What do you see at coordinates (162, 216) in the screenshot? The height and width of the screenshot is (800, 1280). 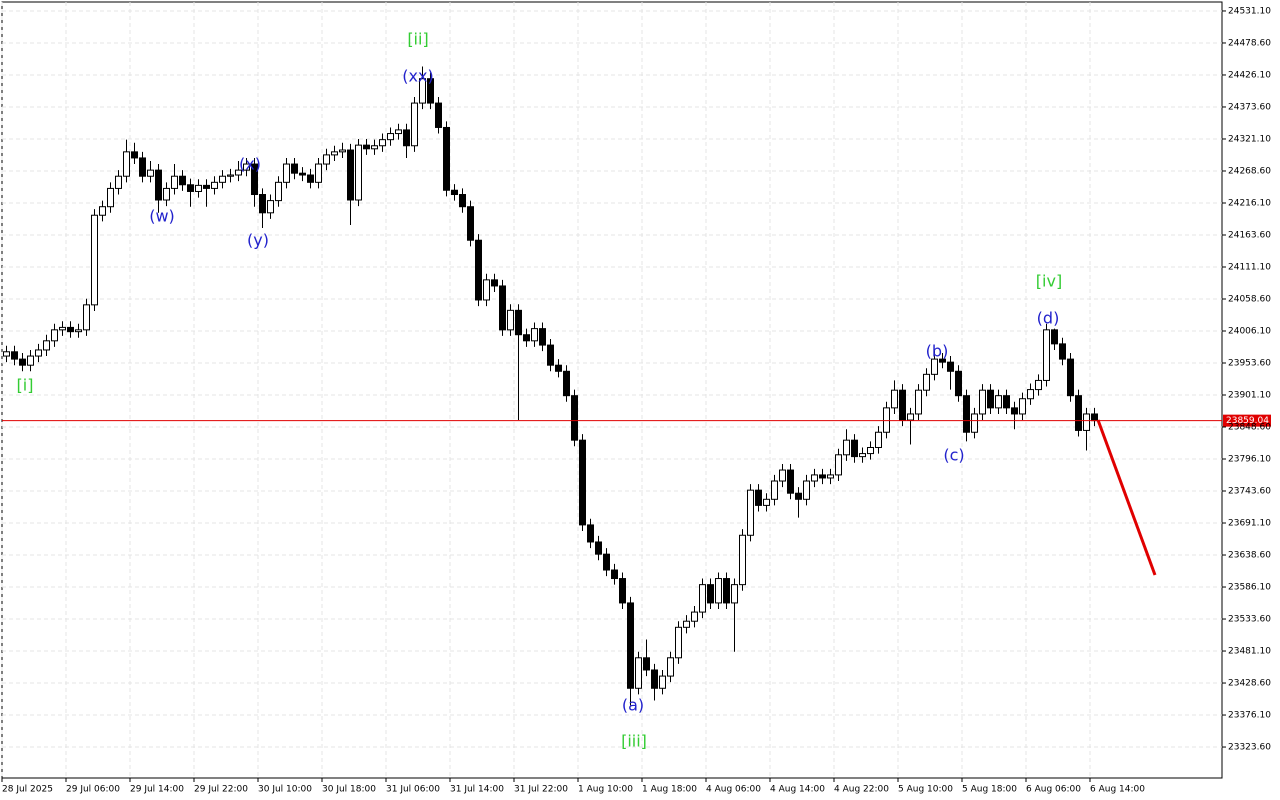 I see `wave-label: (w)` at bounding box center [162, 216].